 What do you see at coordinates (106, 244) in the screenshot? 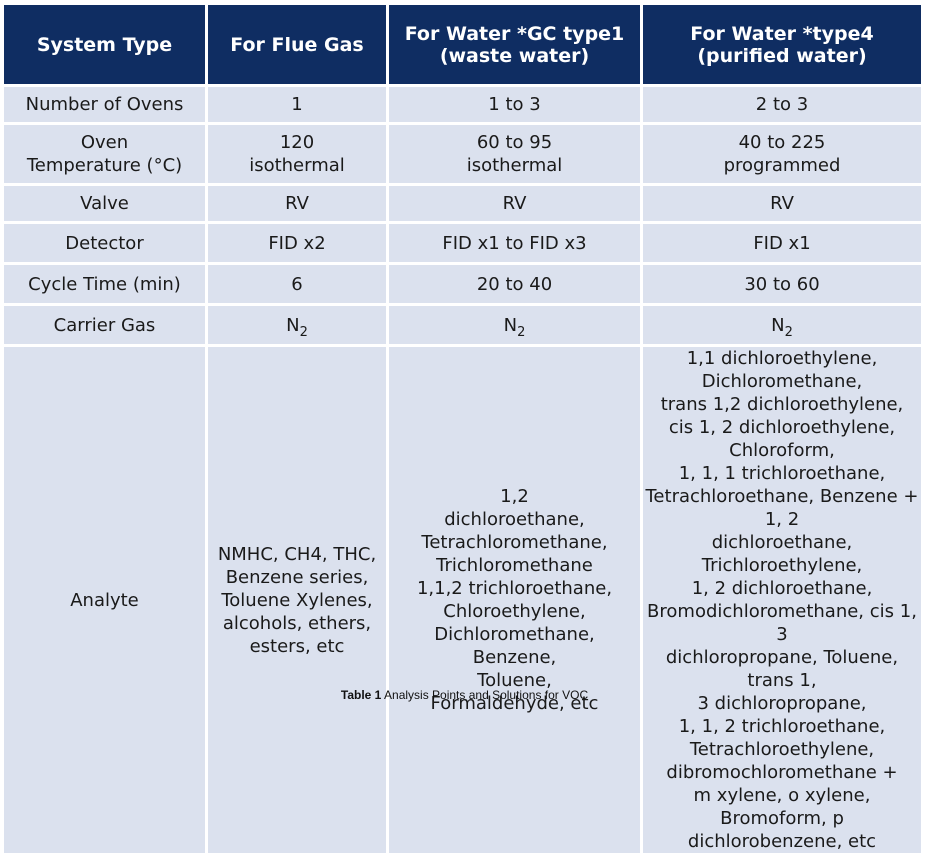
I see `row-label: Detector` at bounding box center [106, 244].